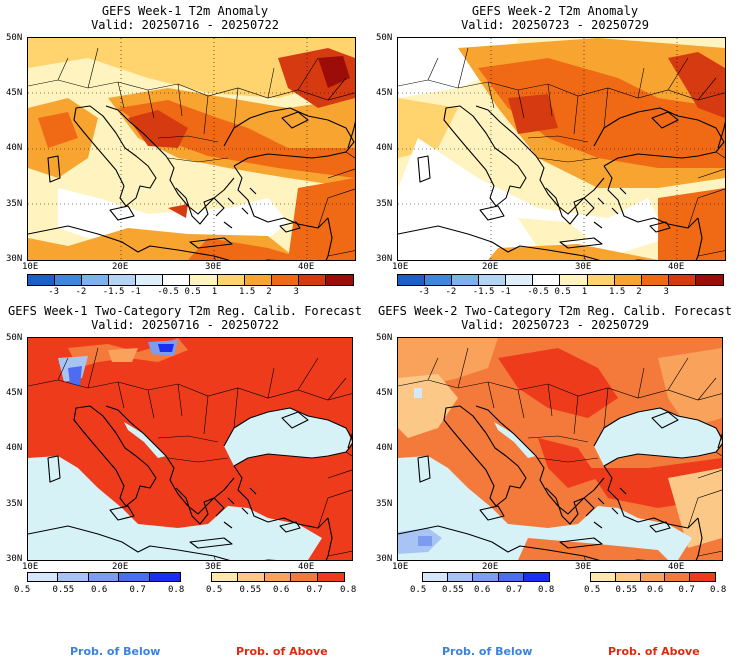 This screenshot has height=662, width=740. I want to click on panel-valid-dates: Valid: 20250723 - 20250729, so click(555, 25).